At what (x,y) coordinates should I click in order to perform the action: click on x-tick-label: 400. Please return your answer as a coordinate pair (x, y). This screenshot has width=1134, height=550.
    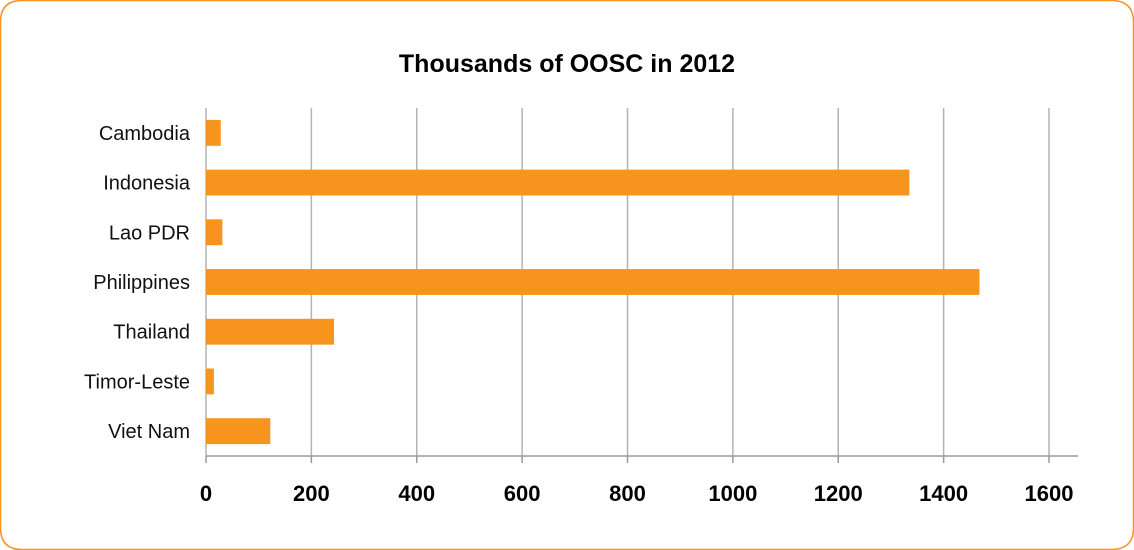
    Looking at the image, I should click on (416, 493).